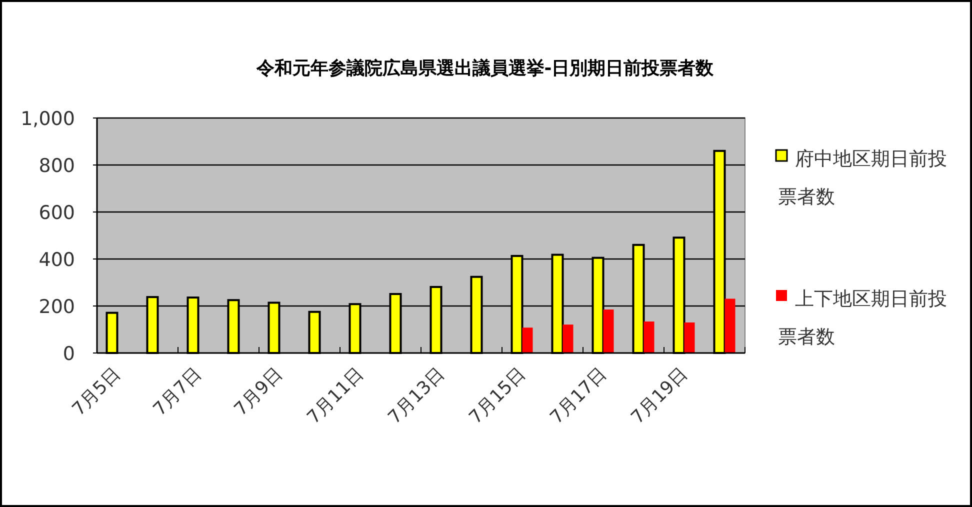 The image size is (972, 507). Describe the element at coordinates (659, 396) in the screenshot. I see `x-tick-label: 7月19日` at that location.